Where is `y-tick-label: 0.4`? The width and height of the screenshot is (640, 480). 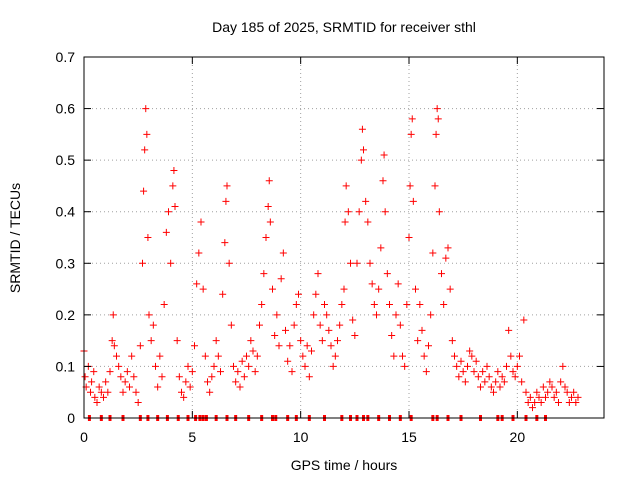
y-tick-label: 0.4 is located at coordinates (66, 212).